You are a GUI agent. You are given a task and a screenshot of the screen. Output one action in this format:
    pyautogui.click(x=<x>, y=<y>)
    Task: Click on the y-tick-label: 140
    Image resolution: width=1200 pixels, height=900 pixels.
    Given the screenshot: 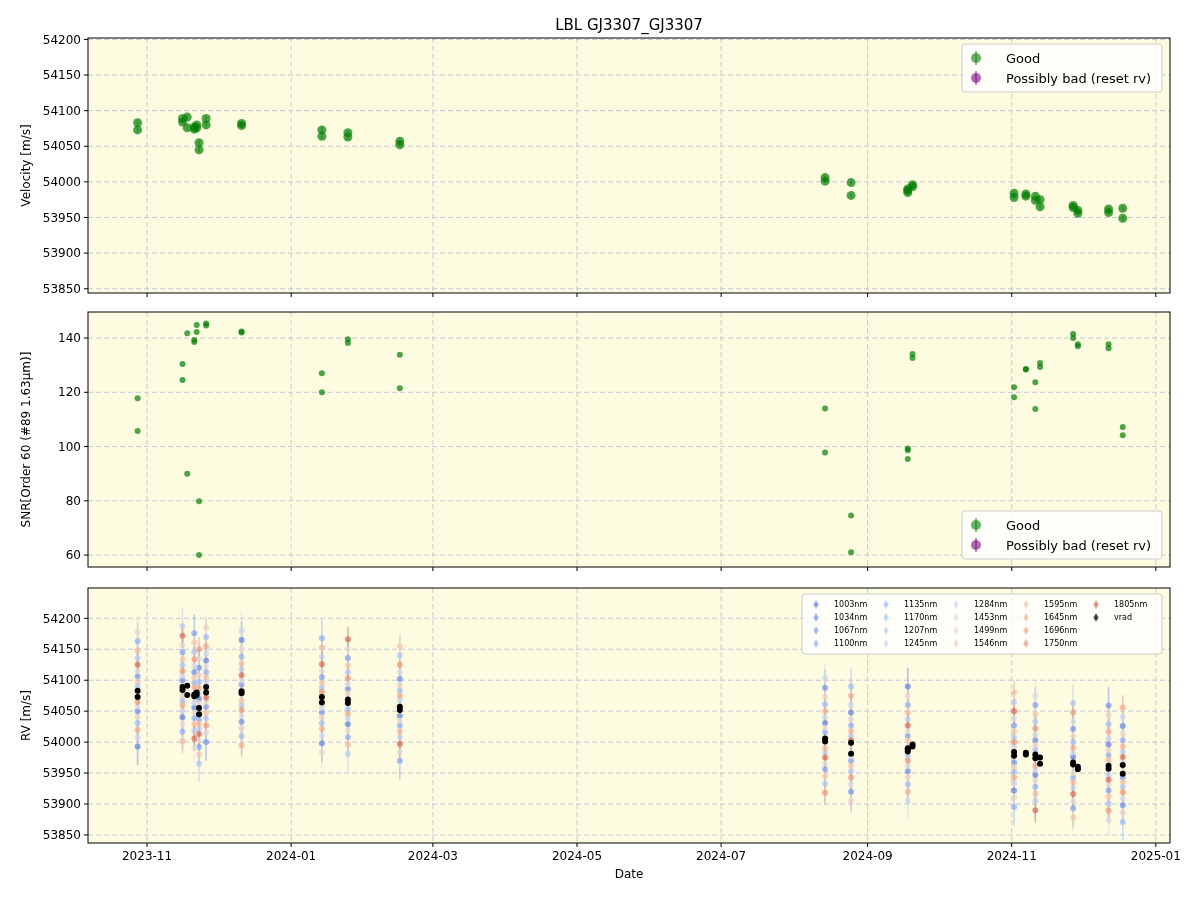 What is the action you would take?
    pyautogui.click(x=69, y=338)
    